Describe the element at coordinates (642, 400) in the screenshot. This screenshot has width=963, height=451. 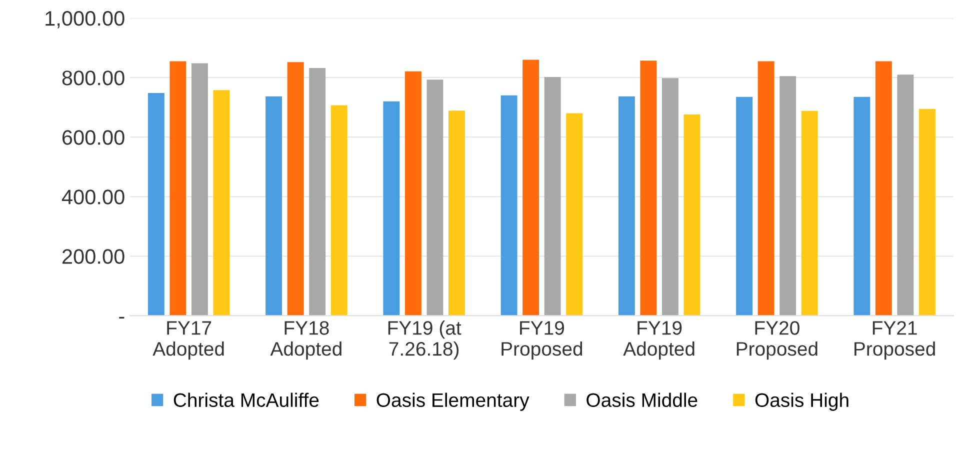
I see `legend-label: Oasis Middle` at that location.